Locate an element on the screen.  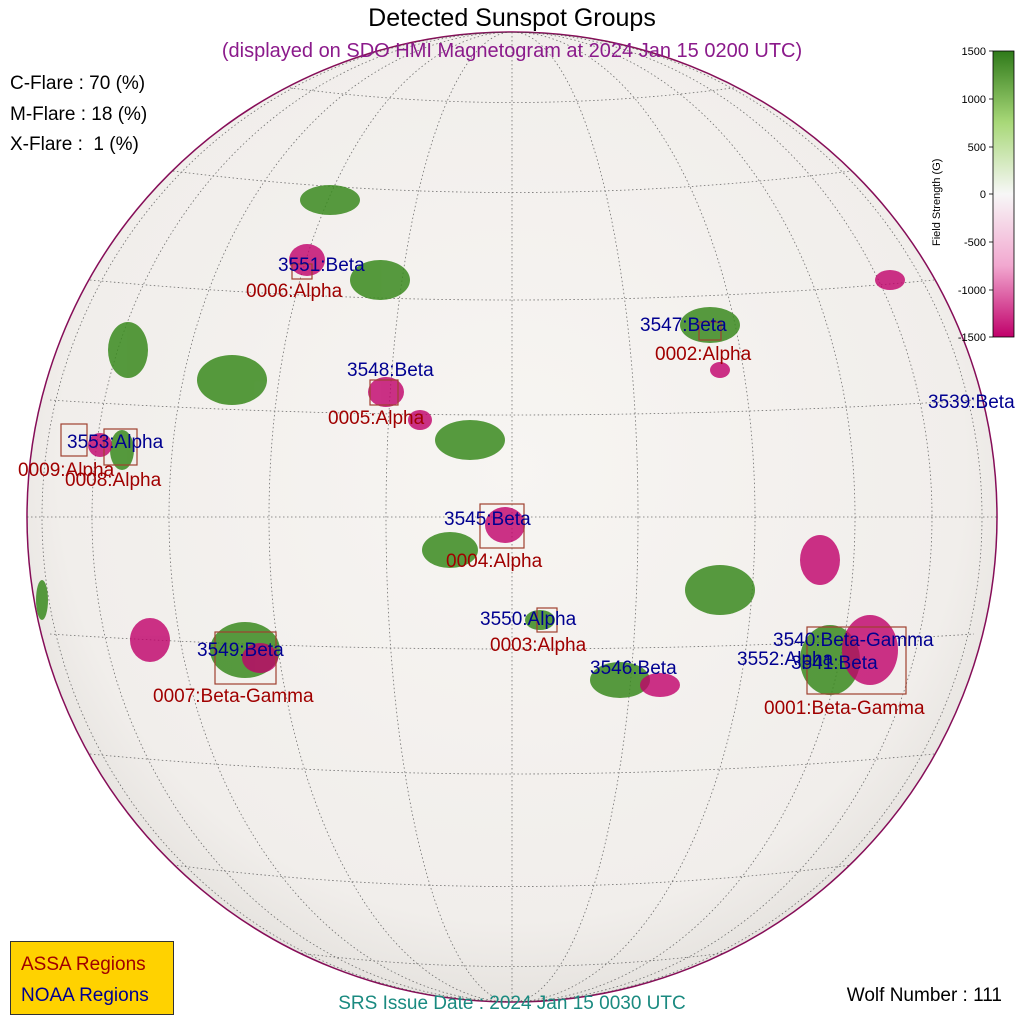
legend-assa: ASSA Regions is located at coordinates (83, 964).